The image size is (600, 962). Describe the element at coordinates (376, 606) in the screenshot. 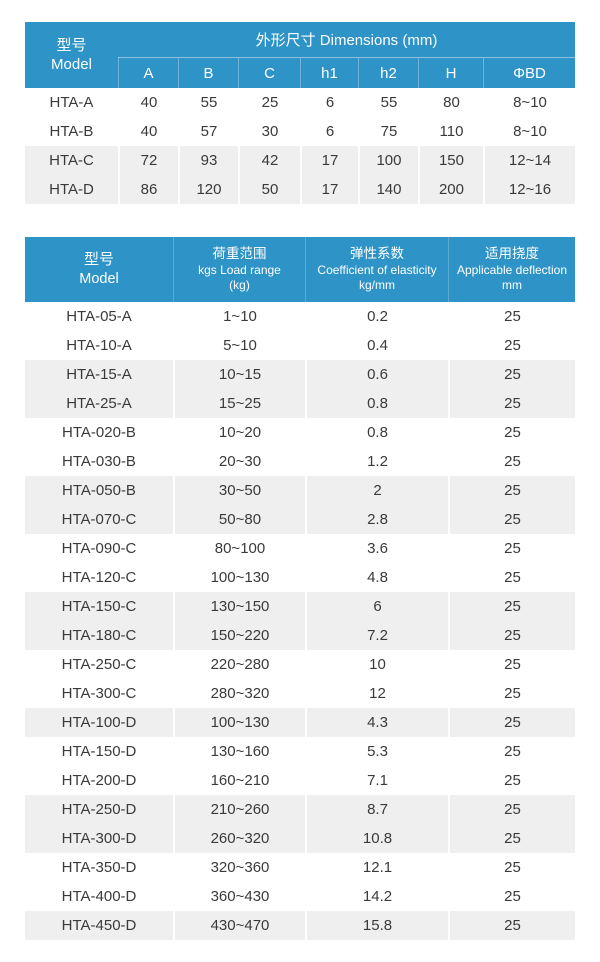

I see `spec-coefficient-cell: 6` at that location.